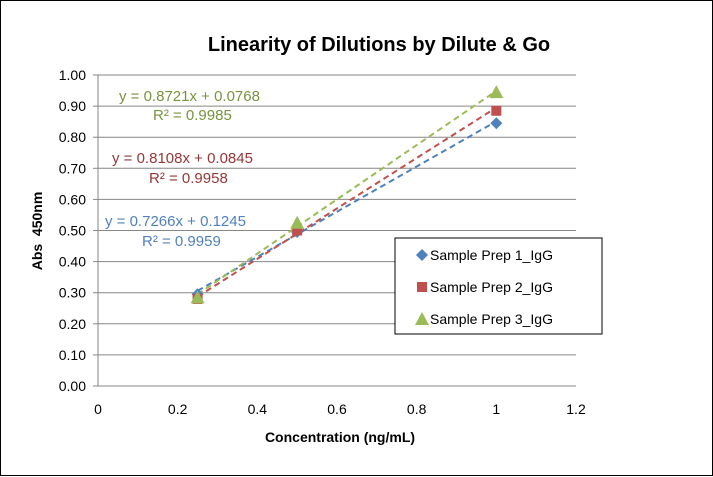  I want to click on legend-label-series-3: Sample Prep 3_IgG, so click(491, 319).